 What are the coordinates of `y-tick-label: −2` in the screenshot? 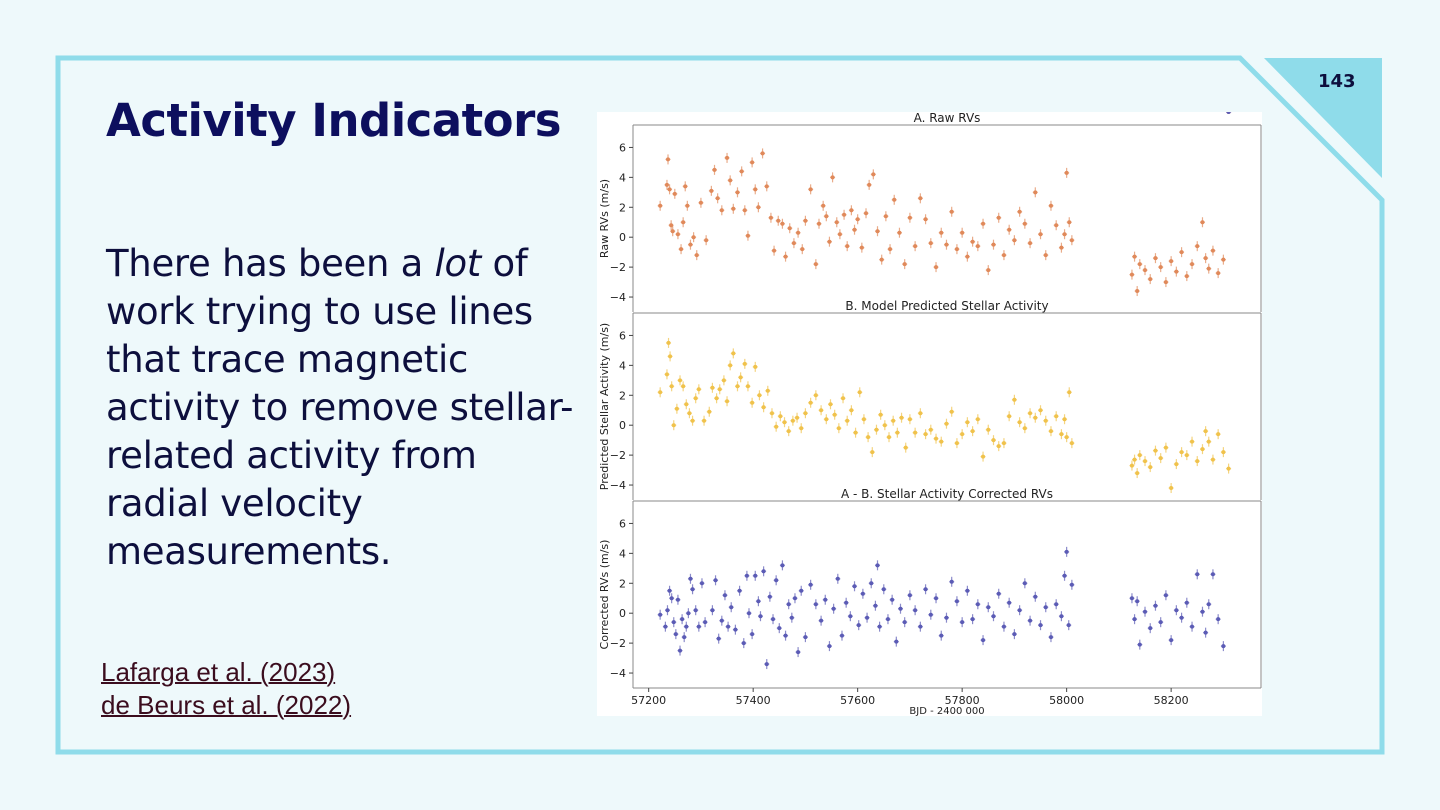 It's located at (618, 455).